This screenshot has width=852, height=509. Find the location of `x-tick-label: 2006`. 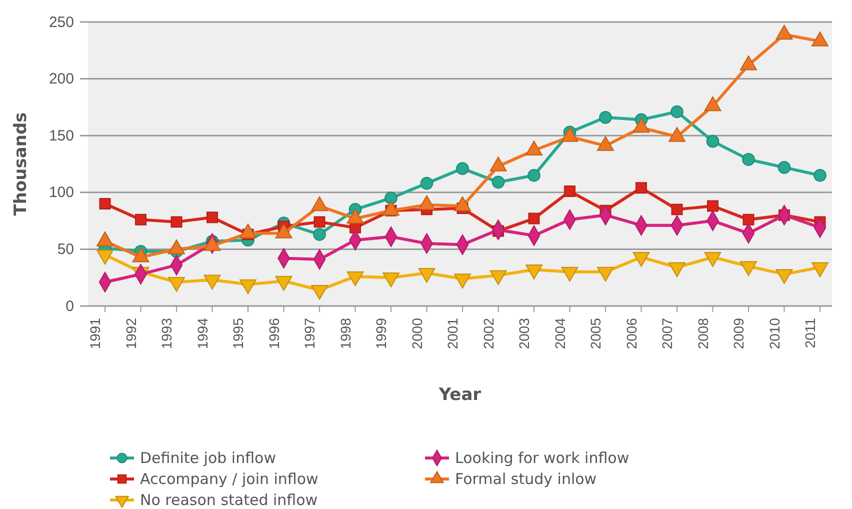

x-tick-label: 2006 is located at coordinates (631, 334).